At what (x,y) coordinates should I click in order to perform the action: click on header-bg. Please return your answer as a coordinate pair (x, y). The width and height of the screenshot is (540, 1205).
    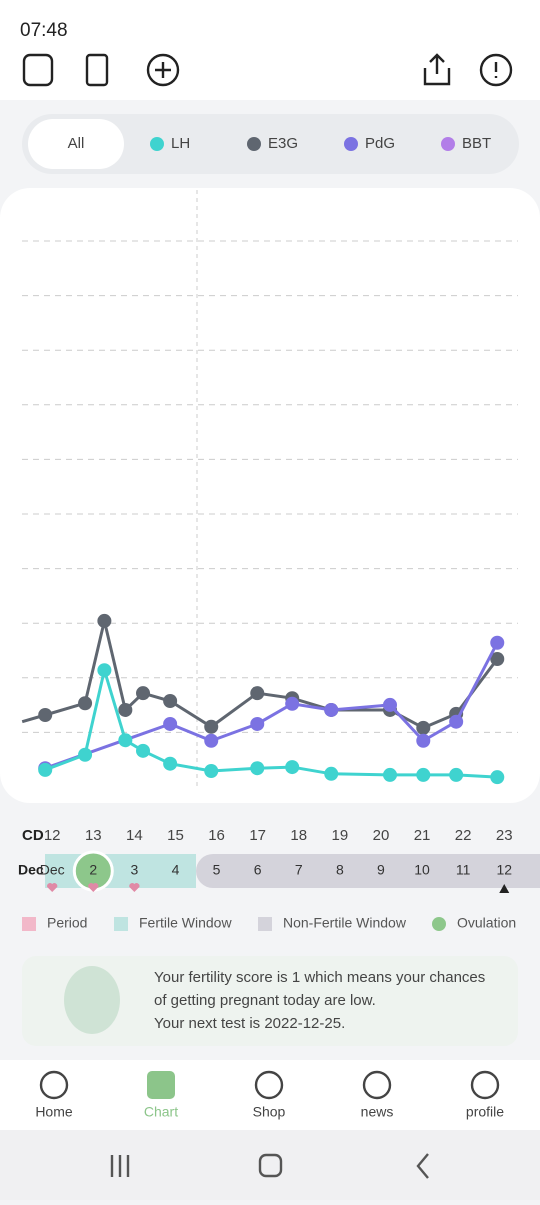
    Looking at the image, I should click on (270, 50).